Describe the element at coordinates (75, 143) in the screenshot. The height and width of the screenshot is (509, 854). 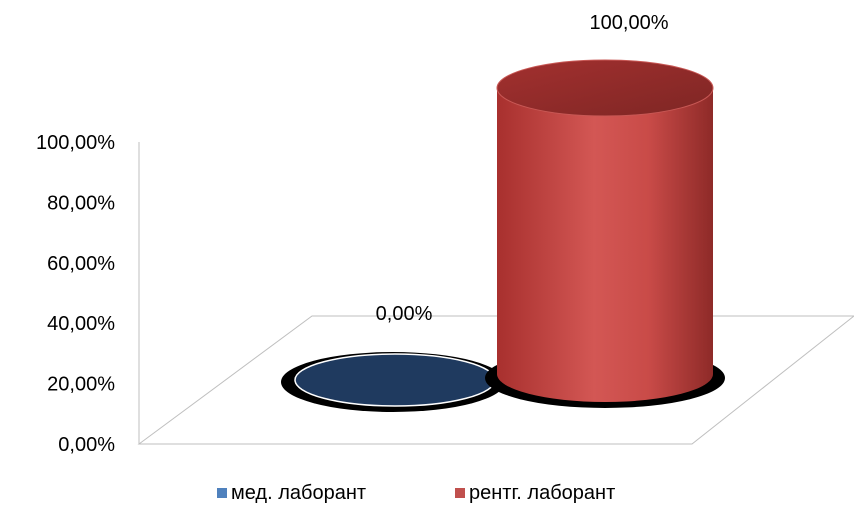
I see `y-tick-label: 100,00%` at that location.